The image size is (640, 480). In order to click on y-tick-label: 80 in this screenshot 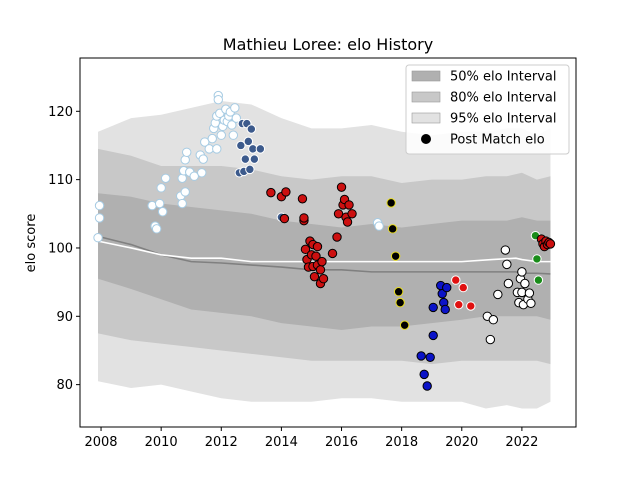, I will do `click(64, 385)`.